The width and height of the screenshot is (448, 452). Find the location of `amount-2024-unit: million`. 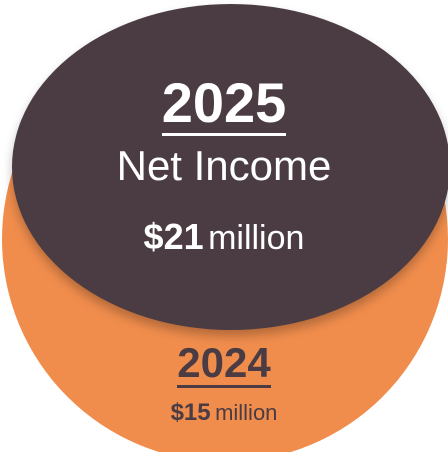

amount-2024-unit: million is located at coordinates (246, 412).